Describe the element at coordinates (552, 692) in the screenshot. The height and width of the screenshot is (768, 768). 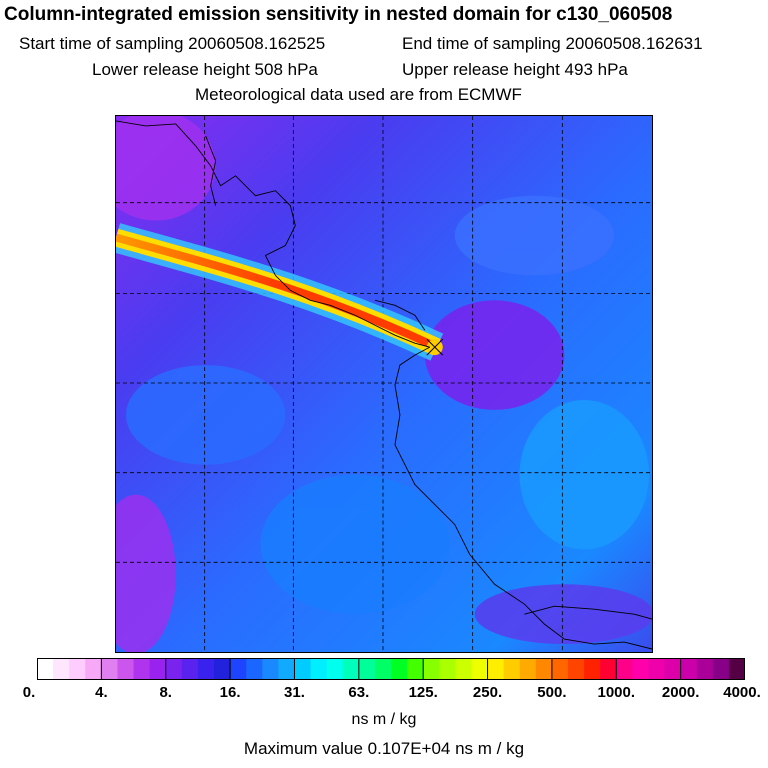
I see `colorbar-tick-label: 500.` at that location.